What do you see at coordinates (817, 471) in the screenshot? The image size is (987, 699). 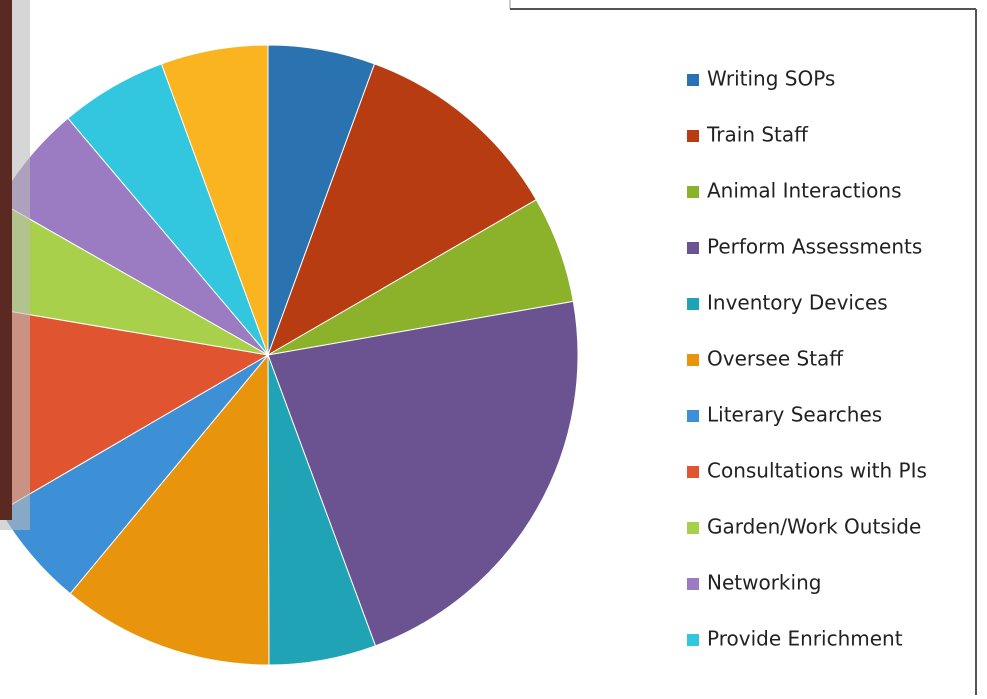 I see `legend-label: Consultations with PIs` at bounding box center [817, 471].